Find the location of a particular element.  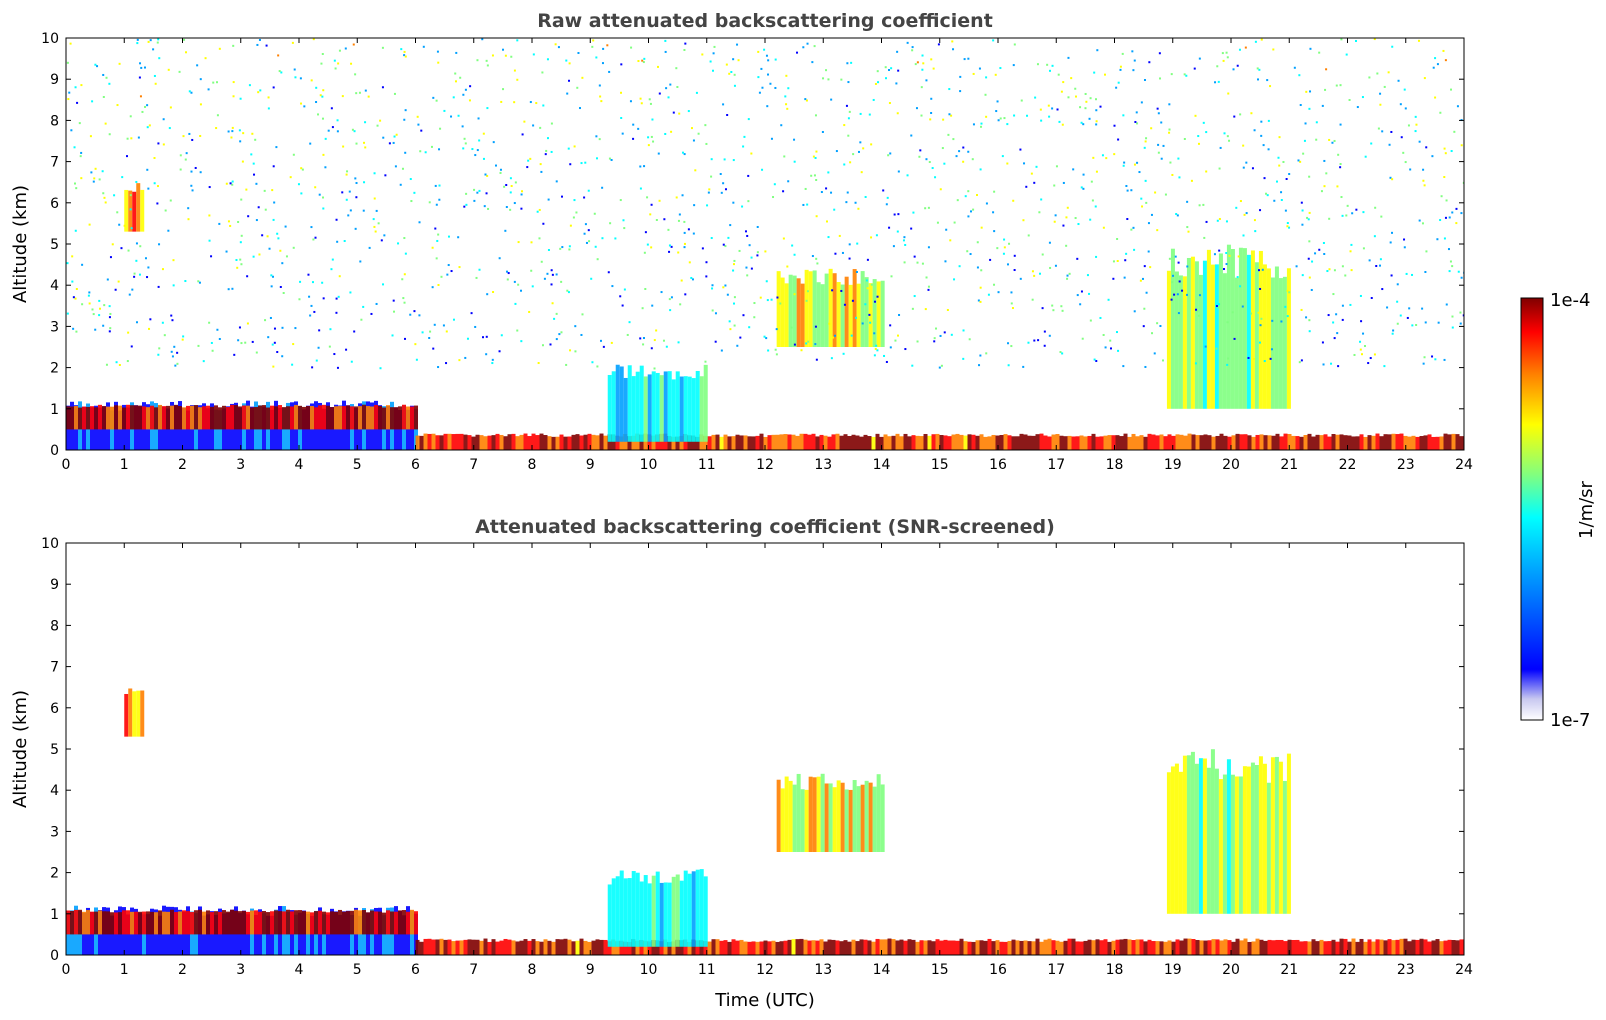

y-tick-label: 2 is located at coordinates (54, 369).